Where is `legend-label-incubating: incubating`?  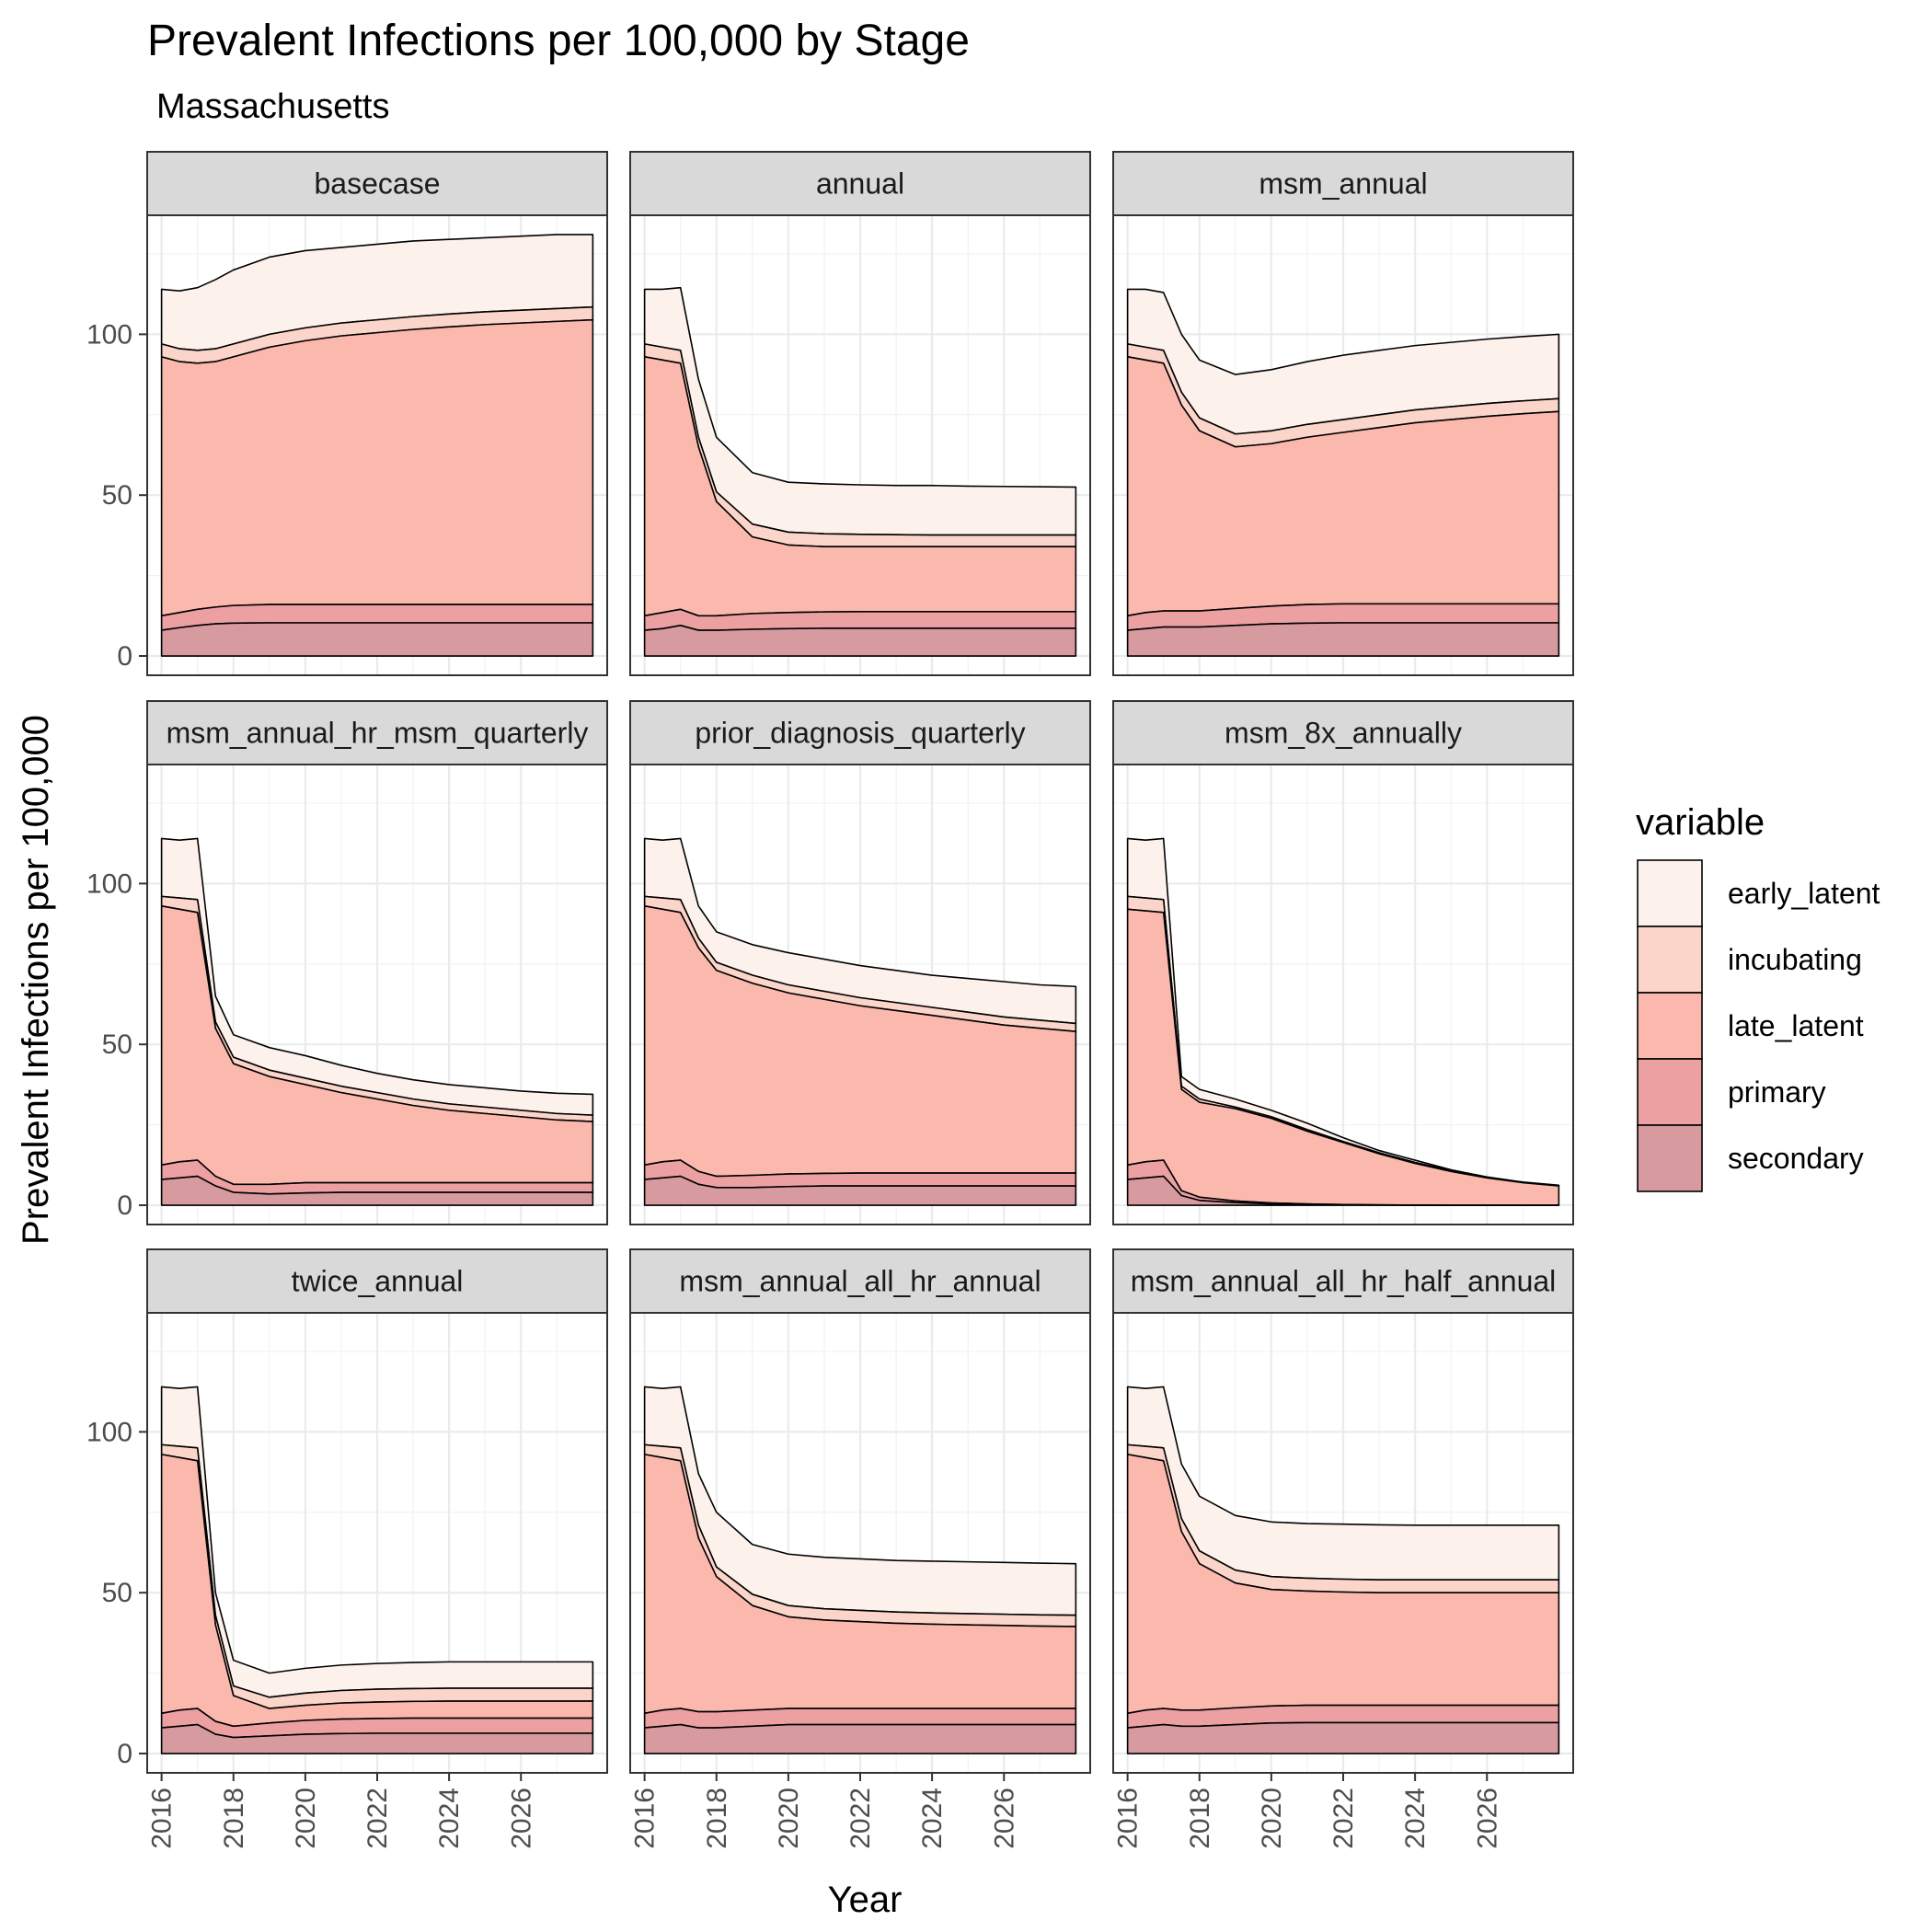 legend-label-incubating: incubating is located at coordinates (1795, 959).